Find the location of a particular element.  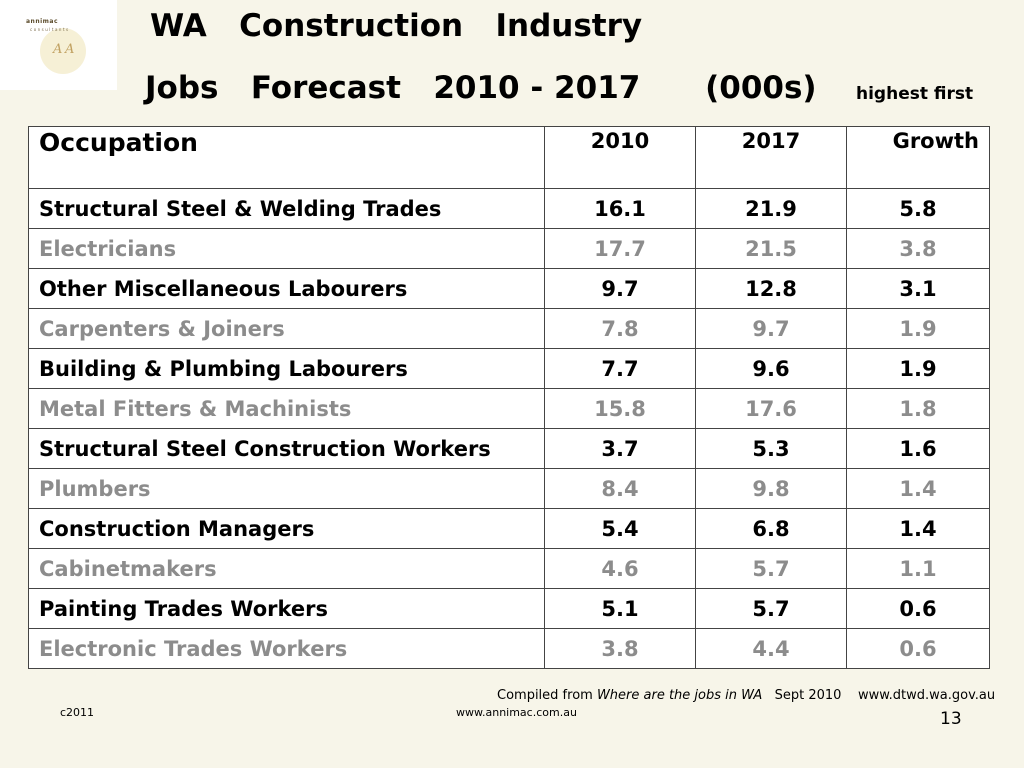

value-2017-cell: 21.5 is located at coordinates (771, 248).